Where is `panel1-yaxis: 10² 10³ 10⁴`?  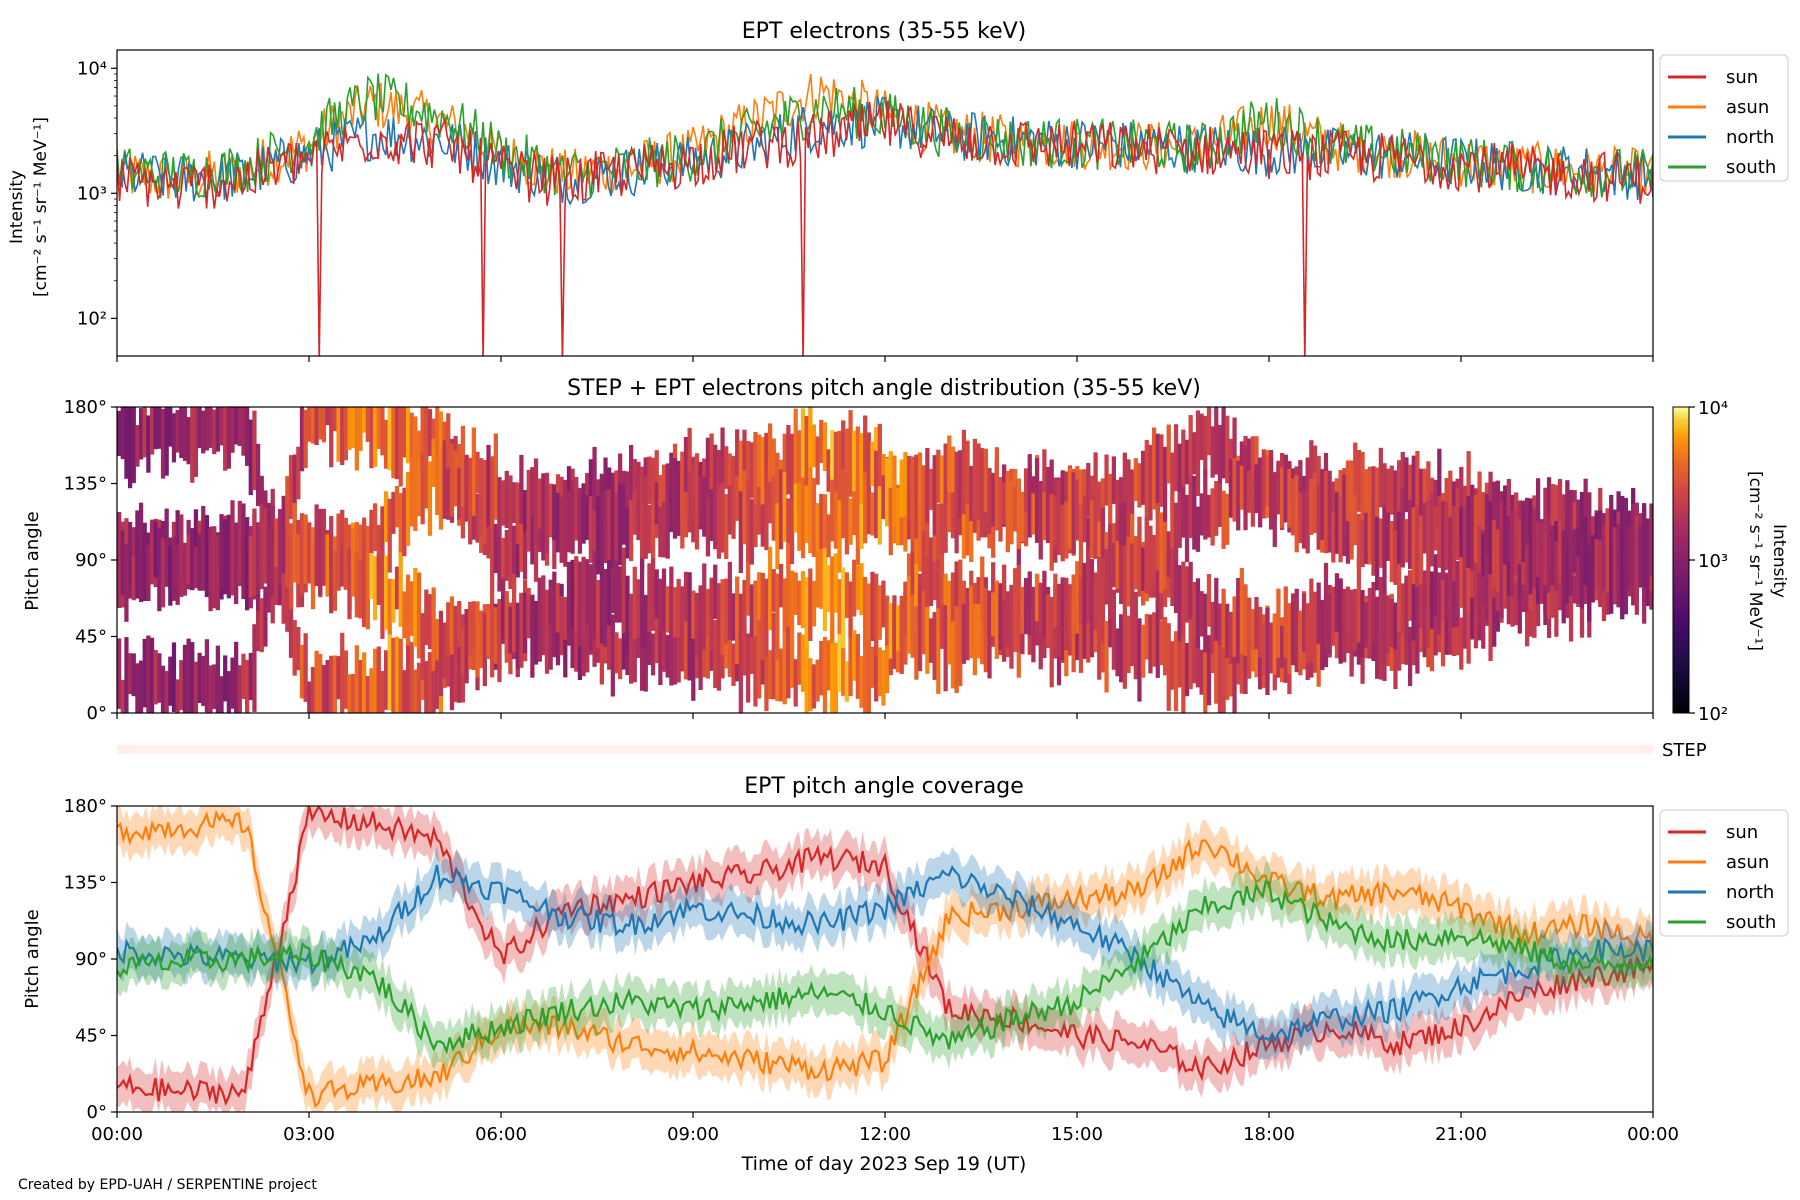 panel1-yaxis: 10² 10³ 10⁴ is located at coordinates (97, 193).